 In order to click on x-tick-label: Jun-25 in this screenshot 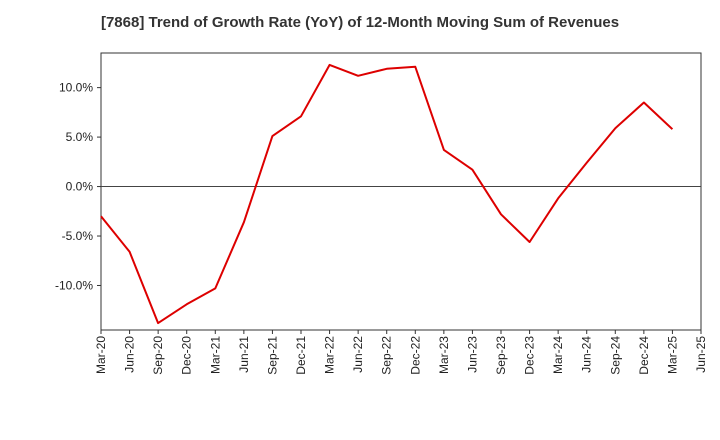, I will do `click(701, 354)`.